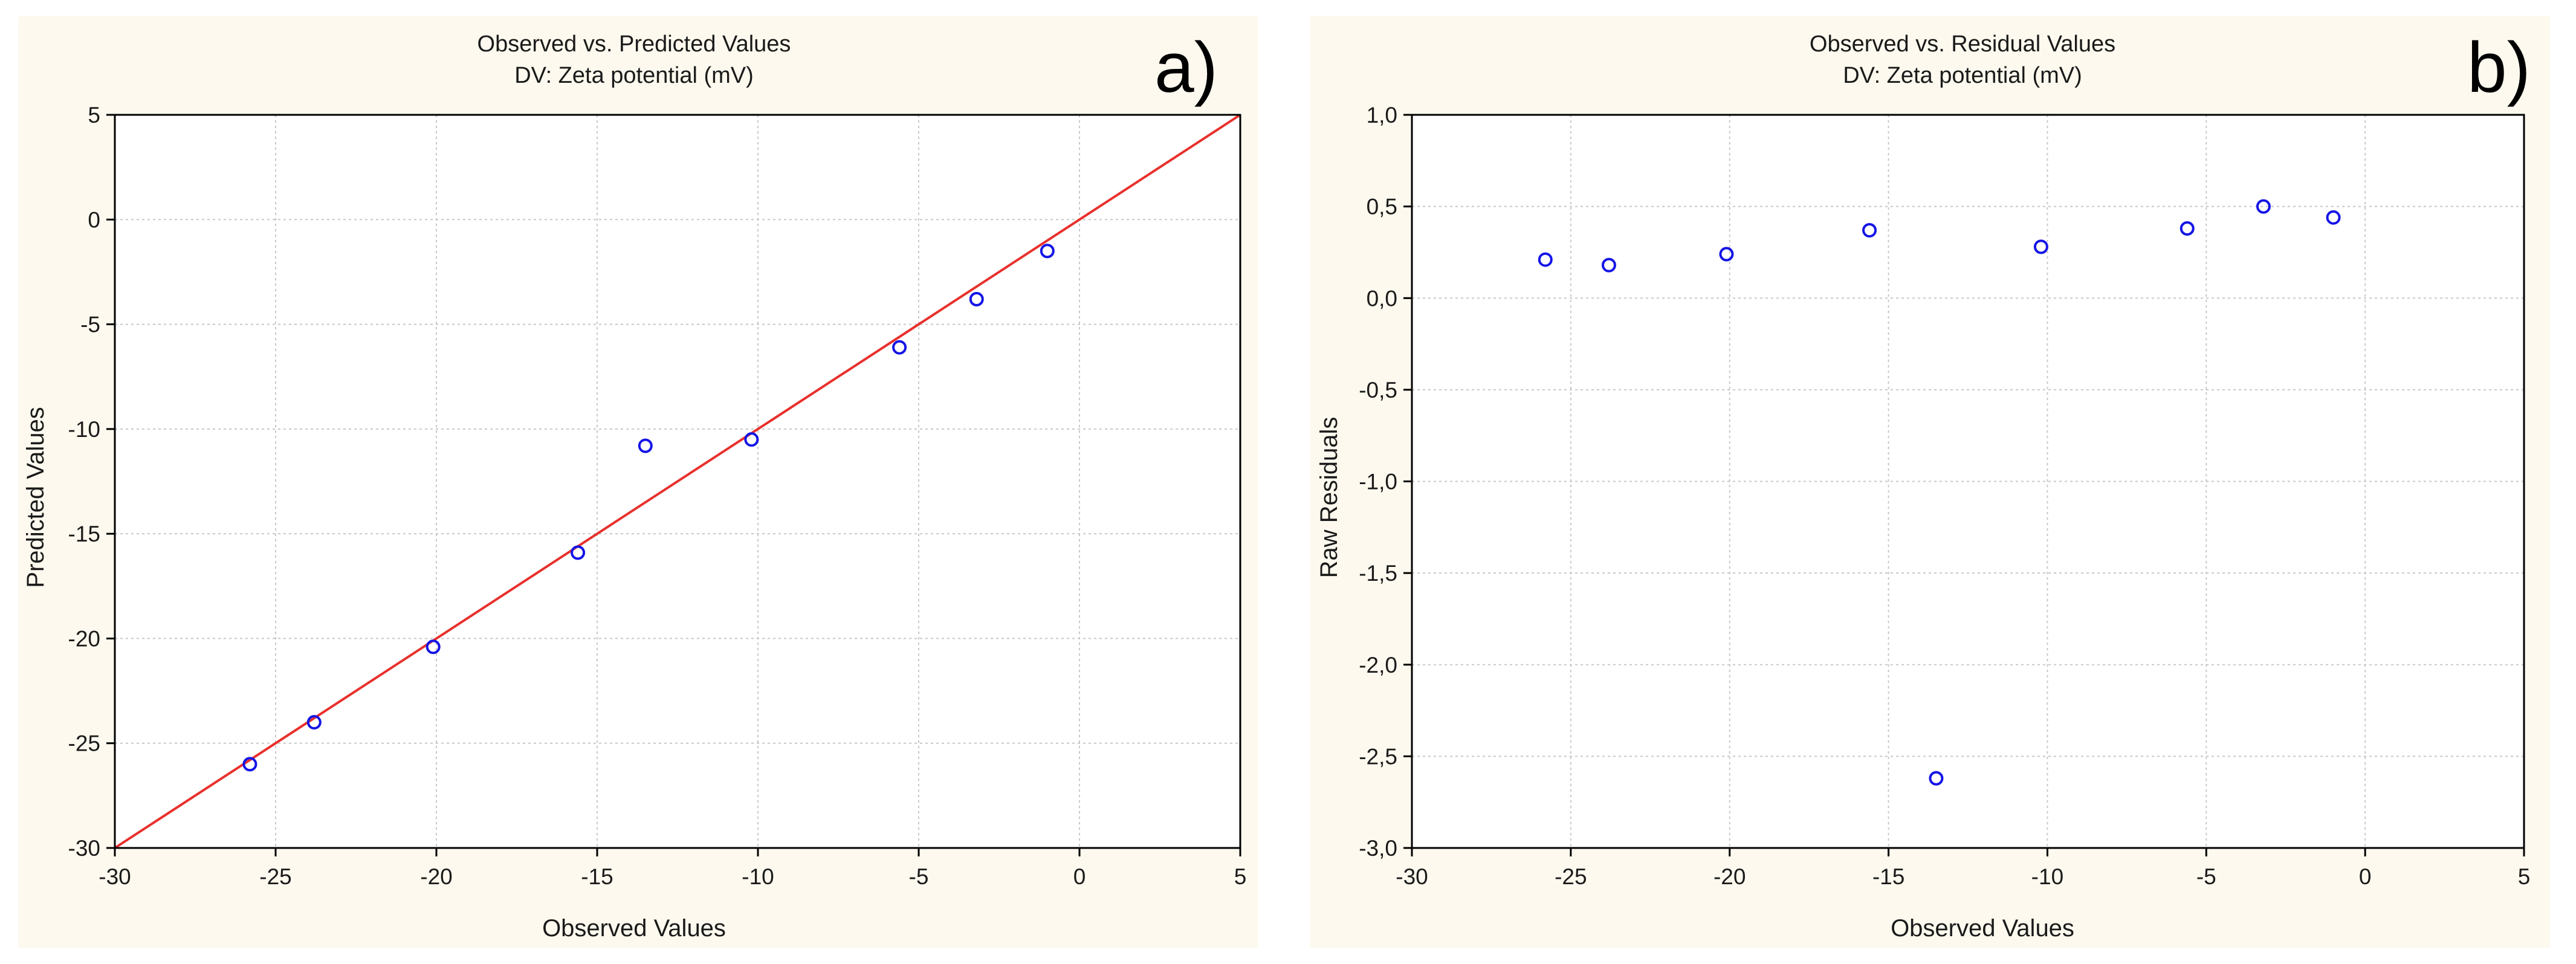 The height and width of the screenshot is (964, 2576). Describe the element at coordinates (1412, 876) in the screenshot. I see `chart-b-x-tick-label: -30` at that location.